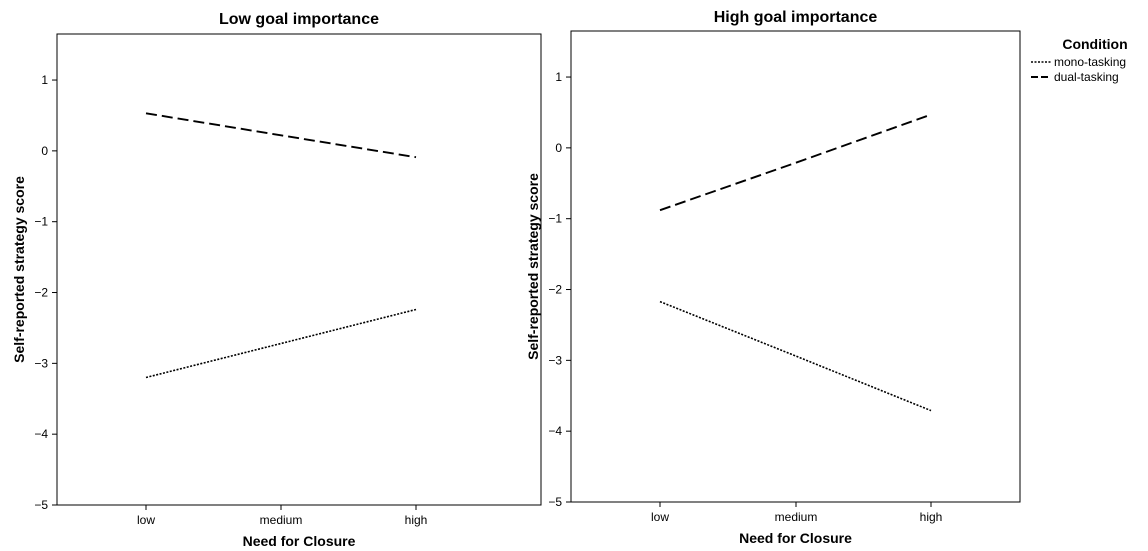 This screenshot has height=551, width=1148. I want to click on chart-title: Low goal importance, so click(299, 19).